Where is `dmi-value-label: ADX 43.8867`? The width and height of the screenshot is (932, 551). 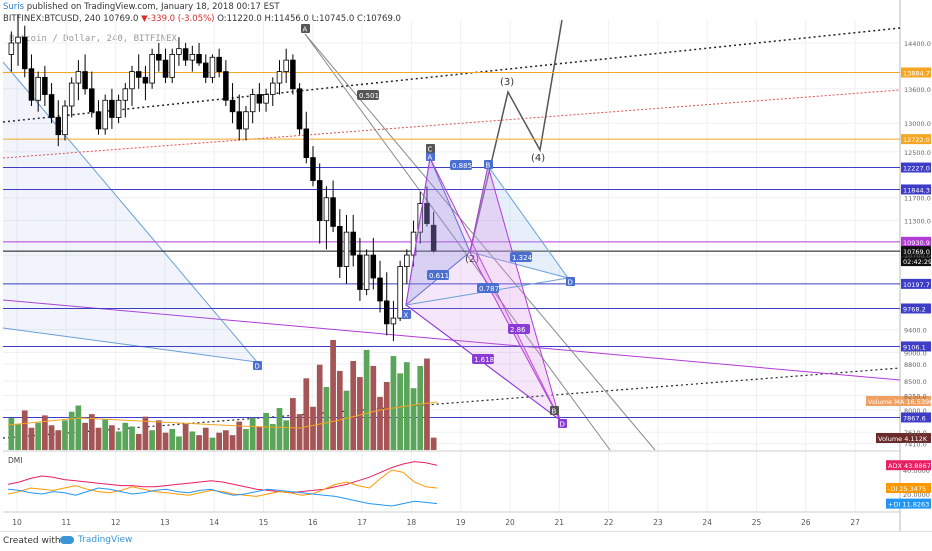 dmi-value-label: ADX 43.8867 is located at coordinates (909, 466).